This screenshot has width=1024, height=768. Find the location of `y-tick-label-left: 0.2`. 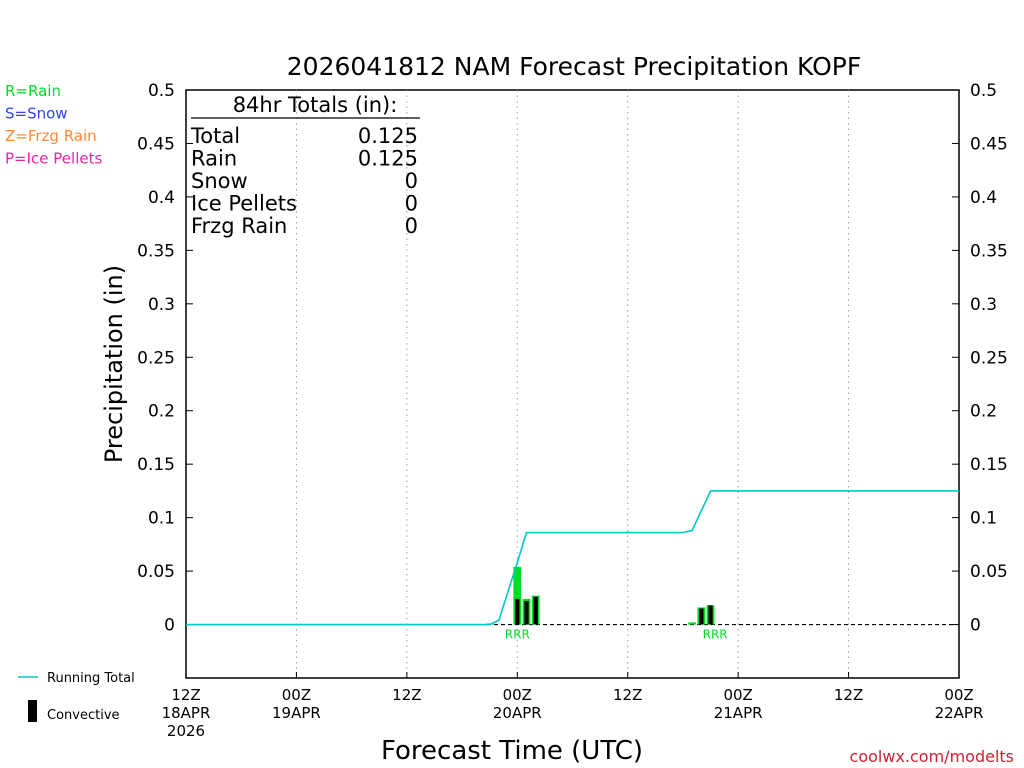

y-tick-label-left: 0.2 is located at coordinates (161, 412).